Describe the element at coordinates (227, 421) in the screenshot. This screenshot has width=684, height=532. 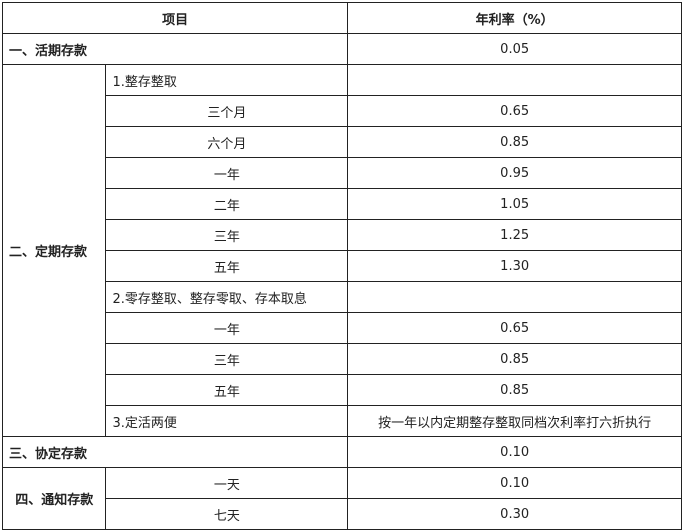
I see `subcategory-label: 3.定活两便` at that location.